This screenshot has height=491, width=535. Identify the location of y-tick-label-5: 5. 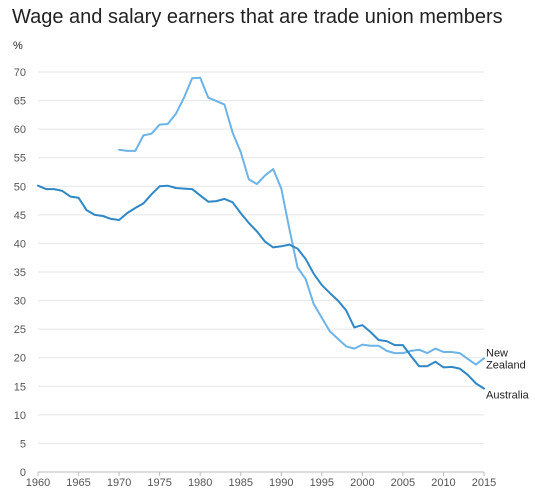
(23, 444).